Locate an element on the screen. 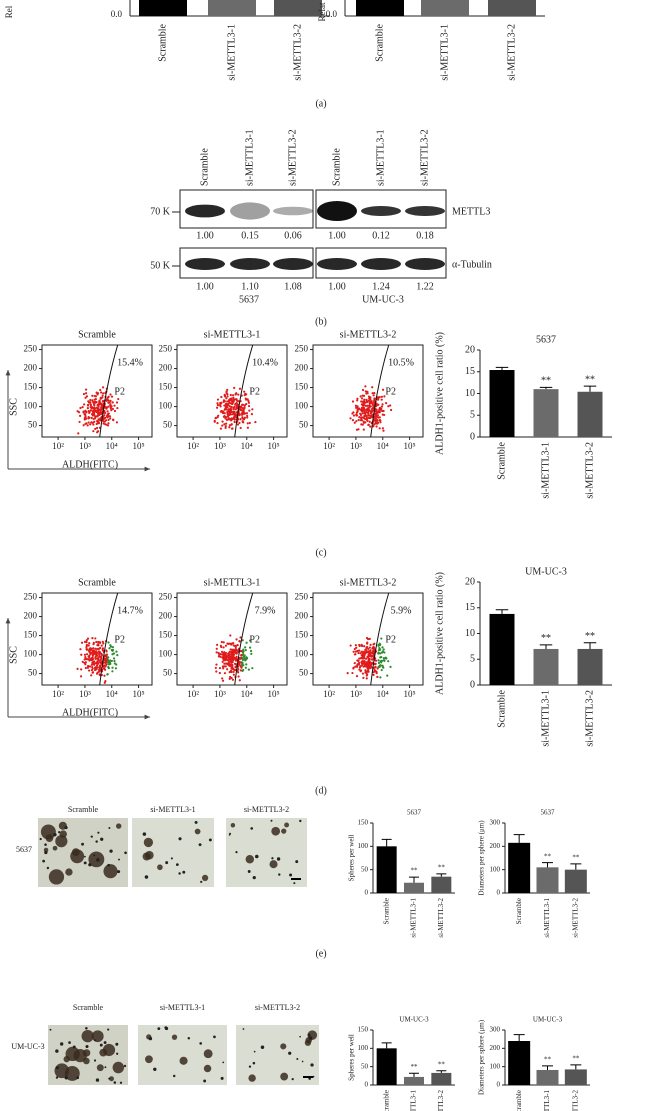  plot-title: si-METTL3-1 is located at coordinates (232, 582).